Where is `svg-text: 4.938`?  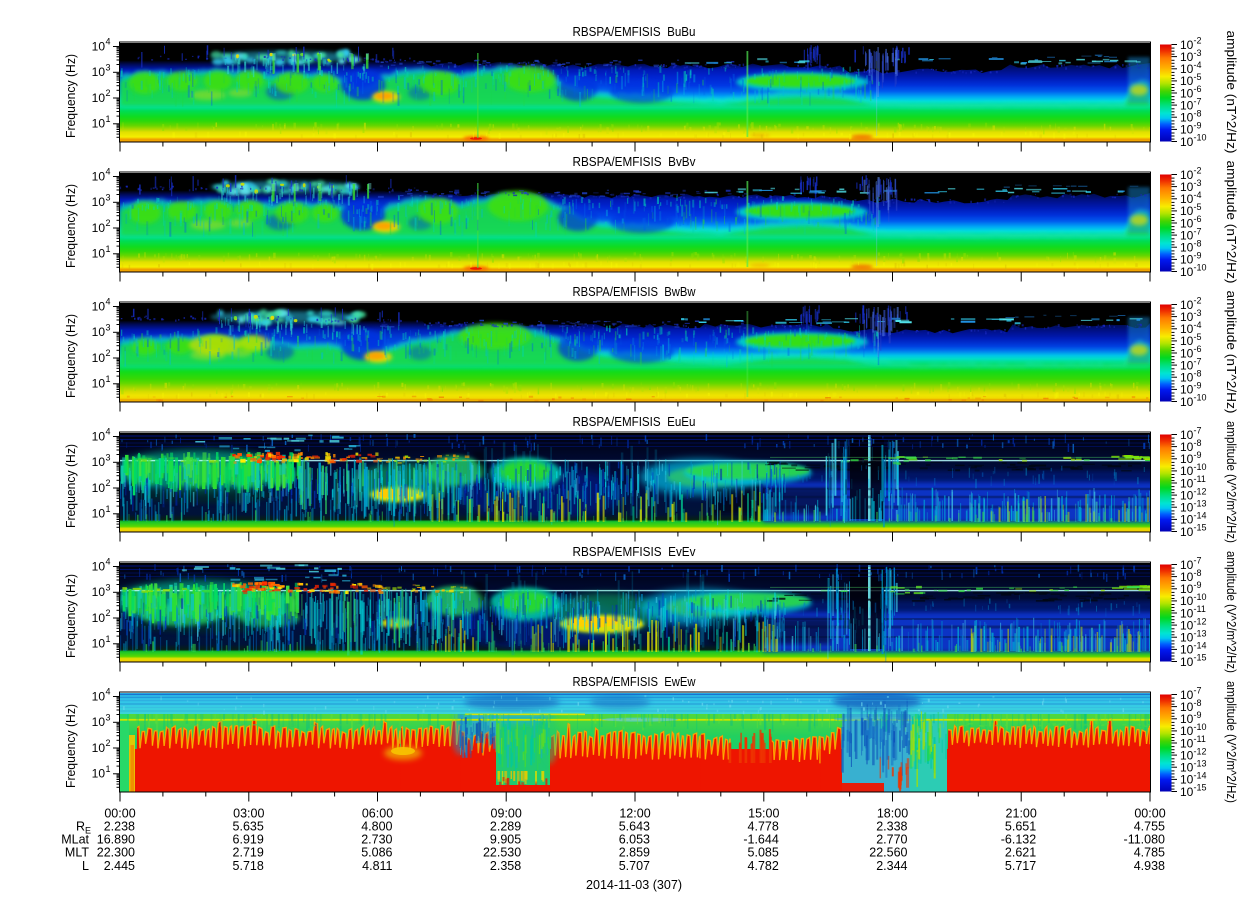 svg-text: 4.938 is located at coordinates (1149, 866).